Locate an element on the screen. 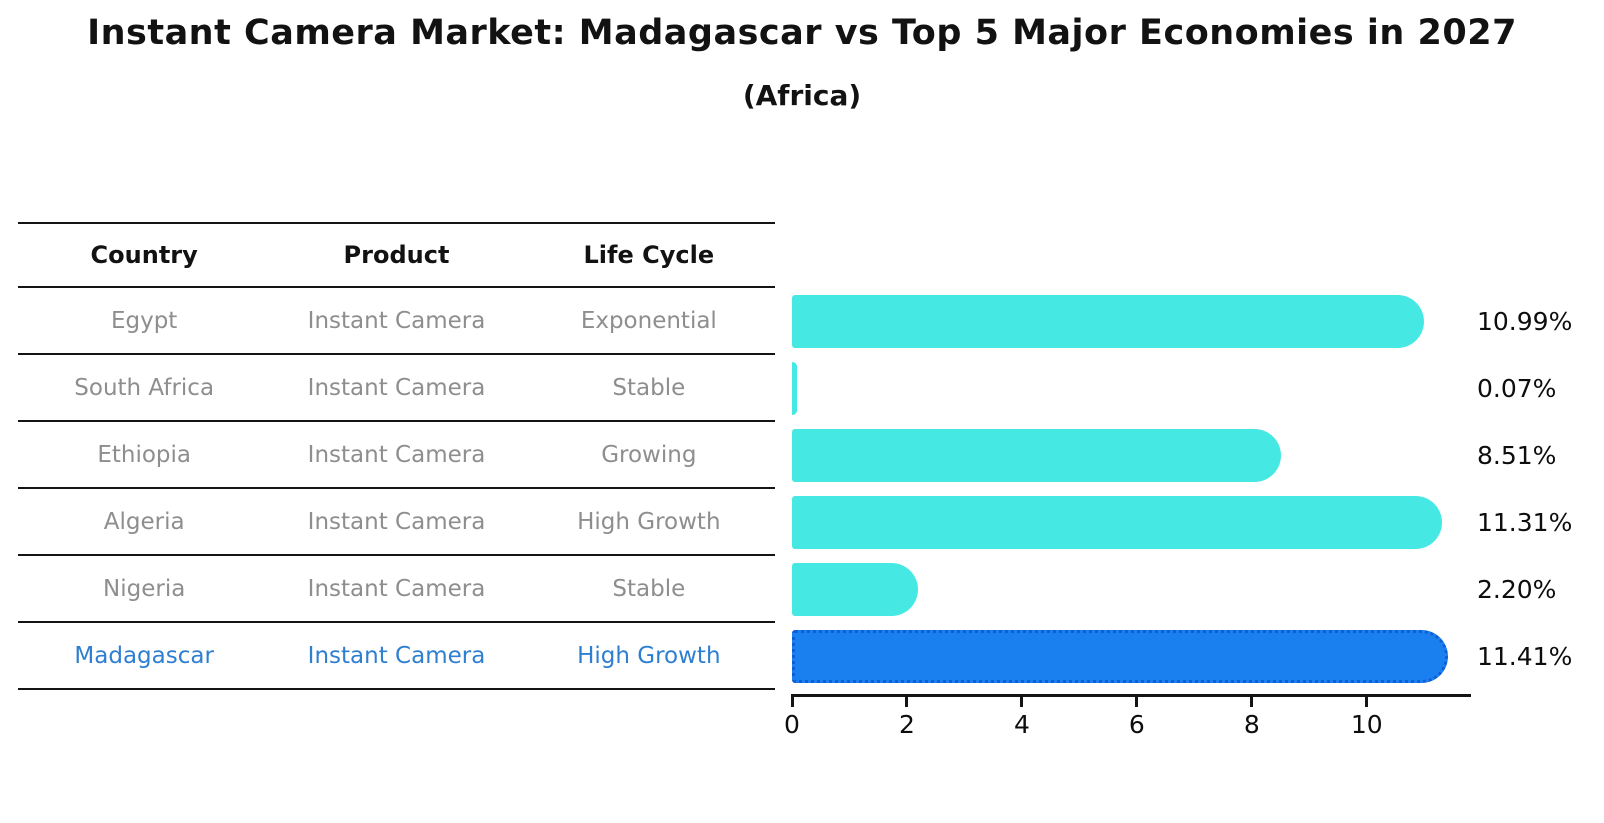 Image resolution: width=1604 pixels, height=823 pixels. bar-south-africa is located at coordinates (794, 388).